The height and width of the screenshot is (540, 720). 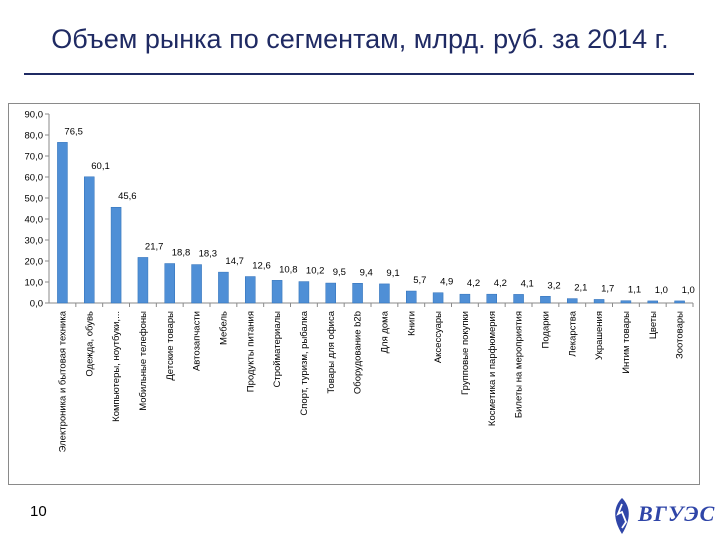 I want to click on x-tick-label: Подарки, so click(x=545, y=329).